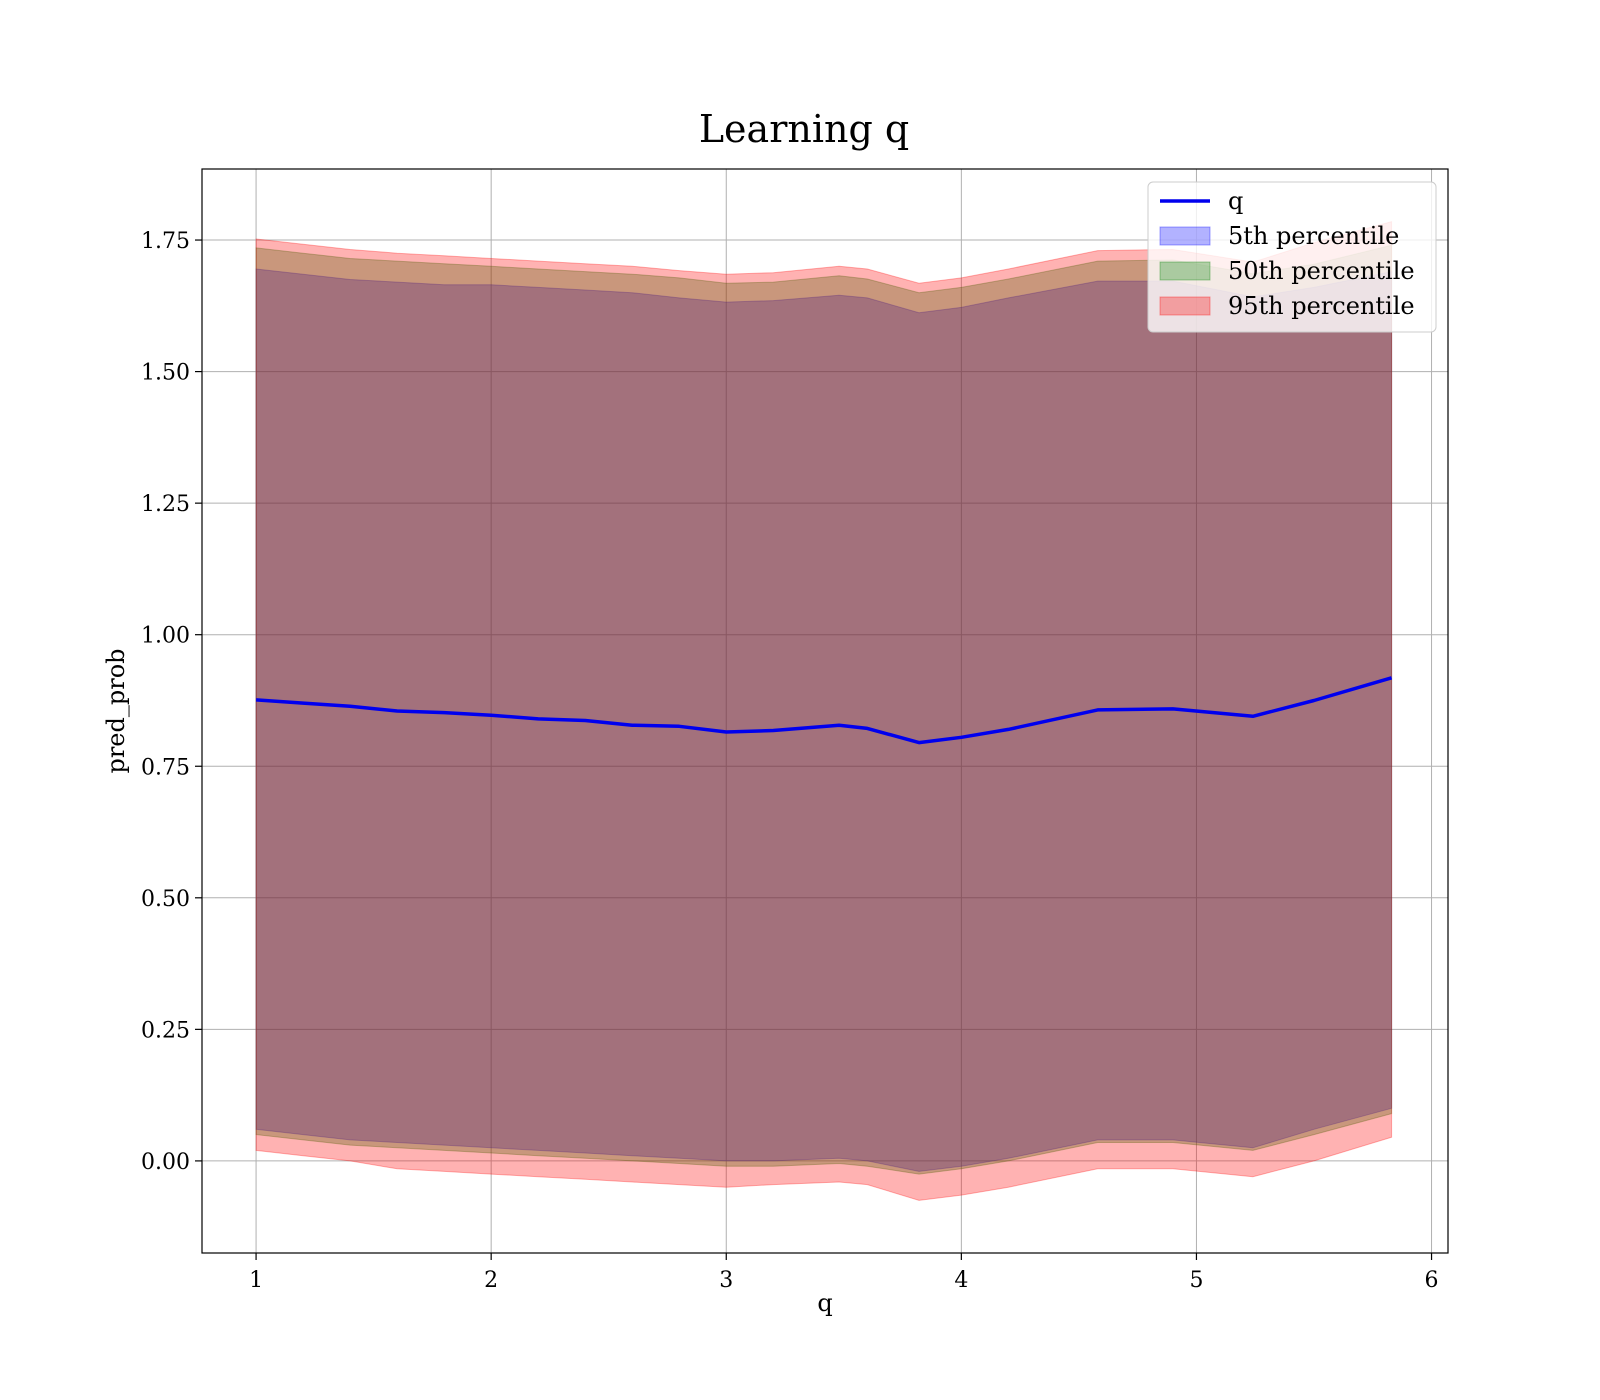 This screenshot has width=1600, height=1400. Describe the element at coordinates (1235, 201) in the screenshot. I see `legend-label-0: q` at that location.